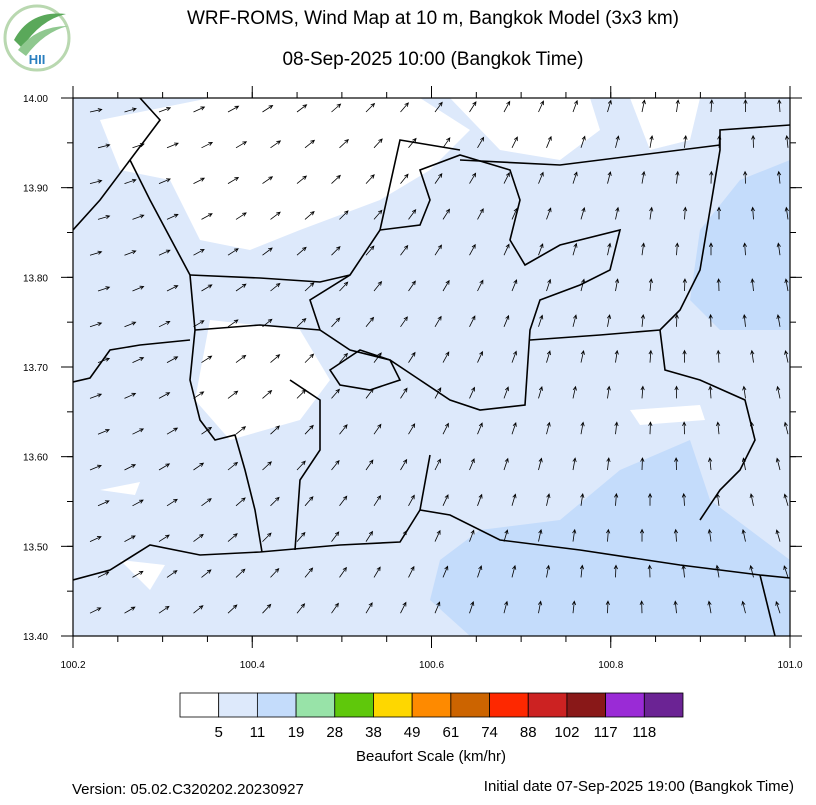 The width and height of the screenshot is (816, 805). Describe the element at coordinates (72, 665) in the screenshot. I see `x-tick-label: 100.2` at that location.